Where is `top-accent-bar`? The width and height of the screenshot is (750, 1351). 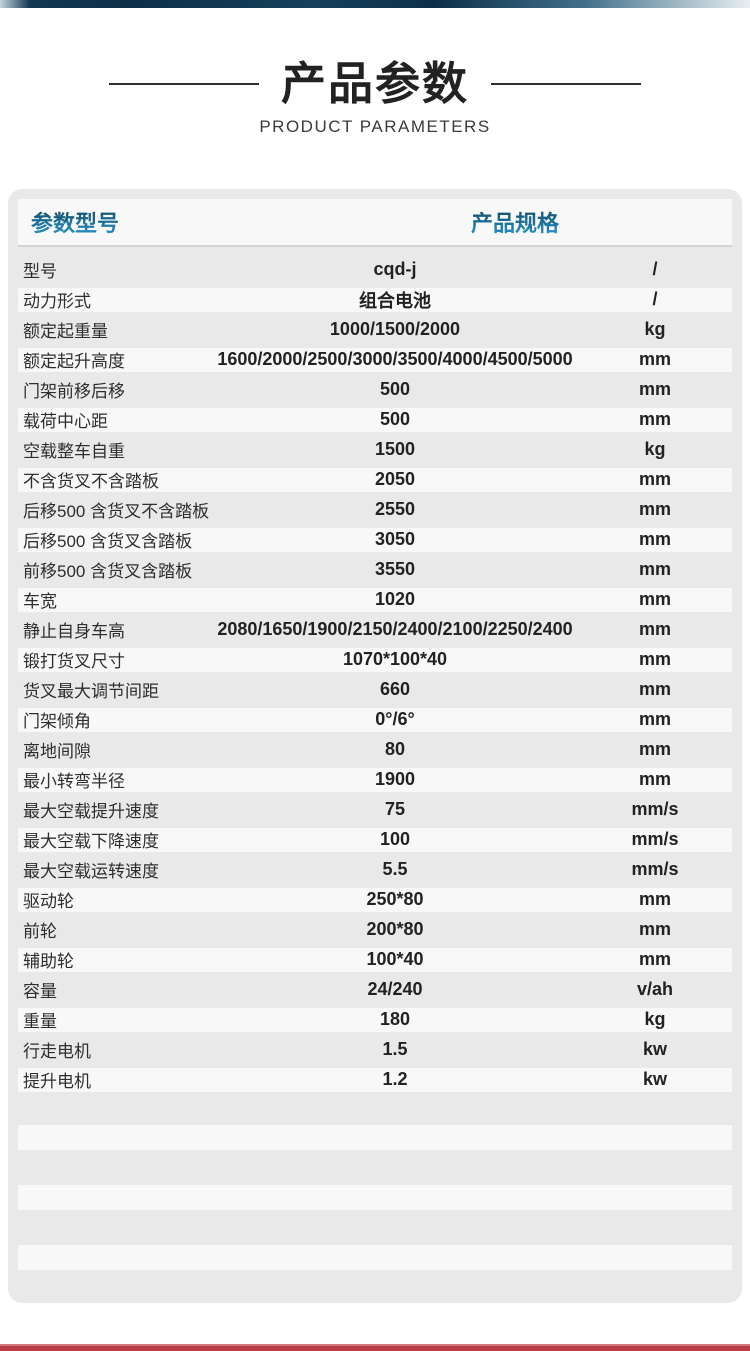
top-accent-bar is located at coordinates (375, 4).